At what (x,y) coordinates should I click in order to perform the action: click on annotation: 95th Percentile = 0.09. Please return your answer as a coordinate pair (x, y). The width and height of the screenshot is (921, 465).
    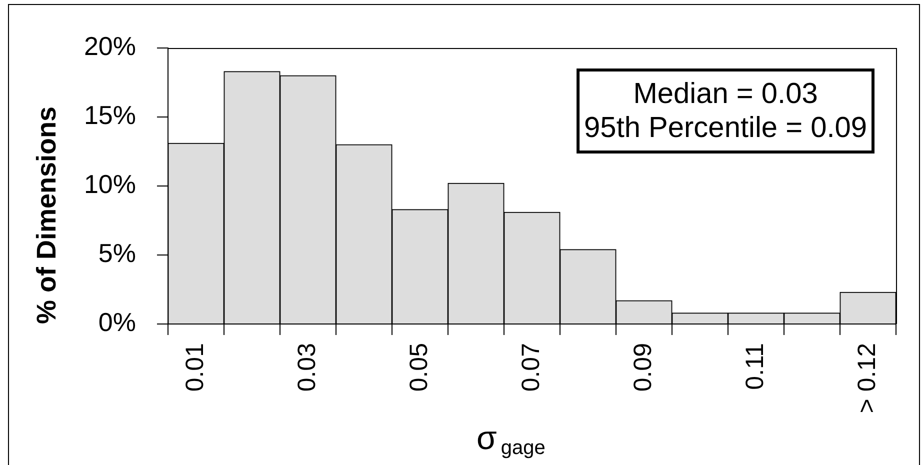
    Looking at the image, I should click on (725, 128).